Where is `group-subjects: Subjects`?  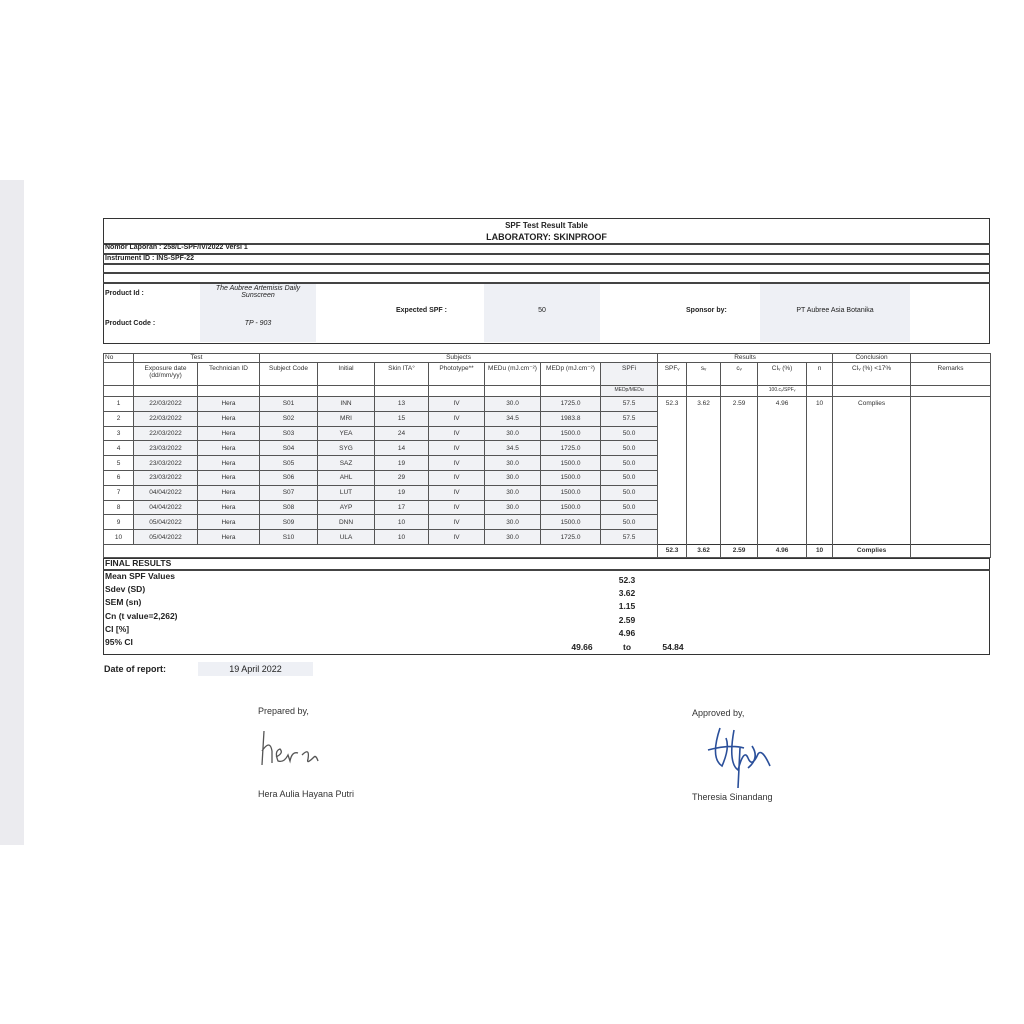
group-subjects: Subjects is located at coordinates (459, 358).